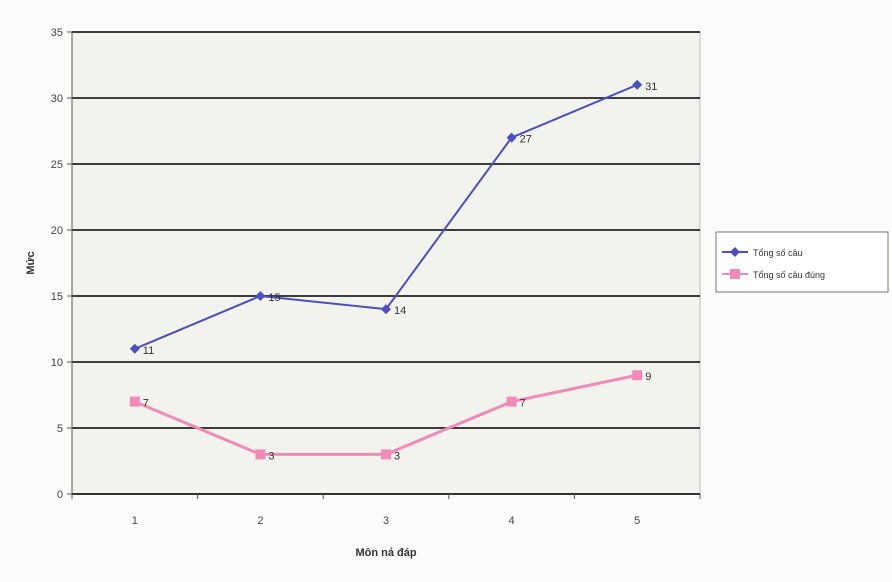  I want to click on legend-box, so click(802, 262).